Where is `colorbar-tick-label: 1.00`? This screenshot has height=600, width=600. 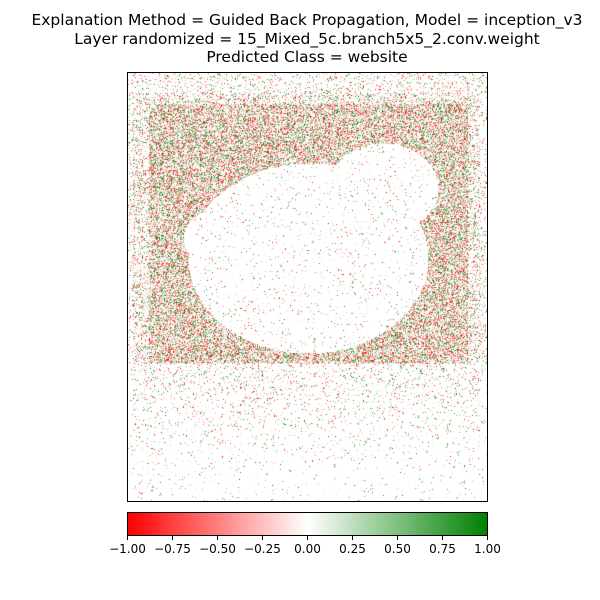
colorbar-tick-label: 1.00 is located at coordinates (487, 549).